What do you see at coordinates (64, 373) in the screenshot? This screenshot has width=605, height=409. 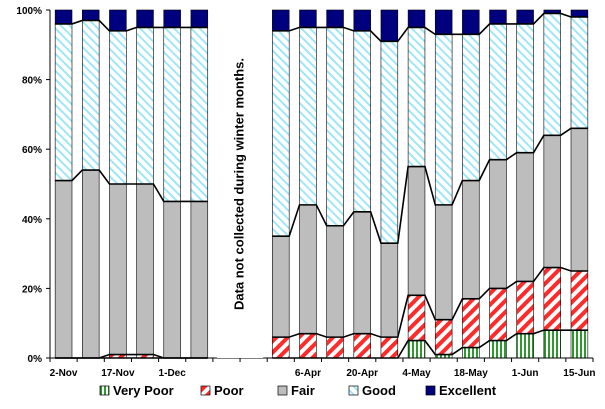 I see `x-tick-label: 2-Nov` at bounding box center [64, 373].